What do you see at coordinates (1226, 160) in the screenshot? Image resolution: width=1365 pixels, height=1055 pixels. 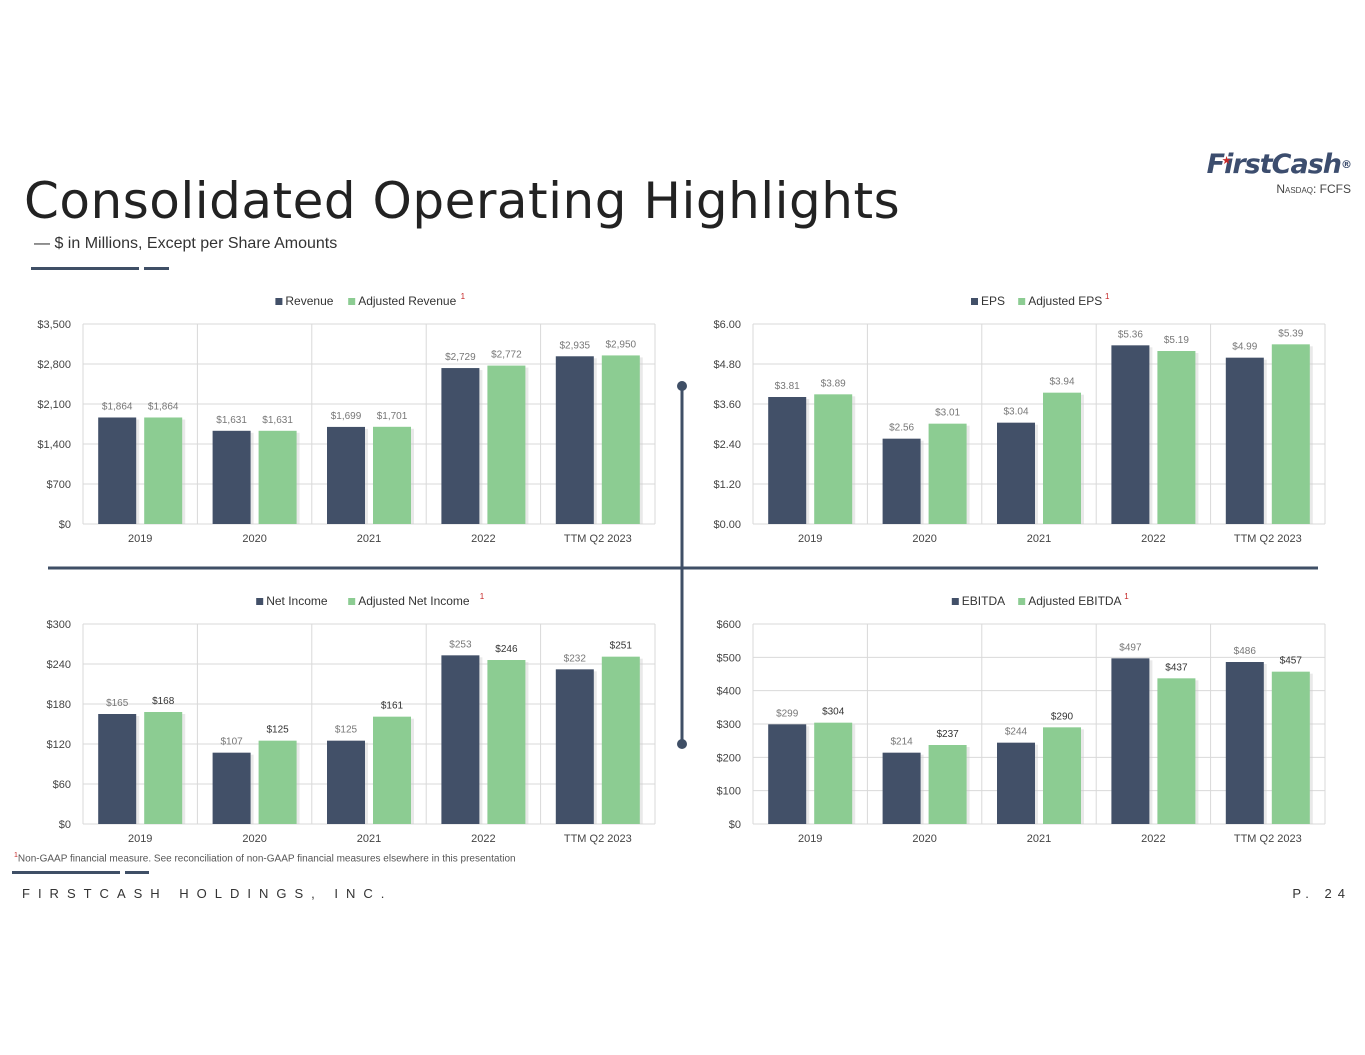 I see `logo-star-icon: ★` at bounding box center [1226, 160].